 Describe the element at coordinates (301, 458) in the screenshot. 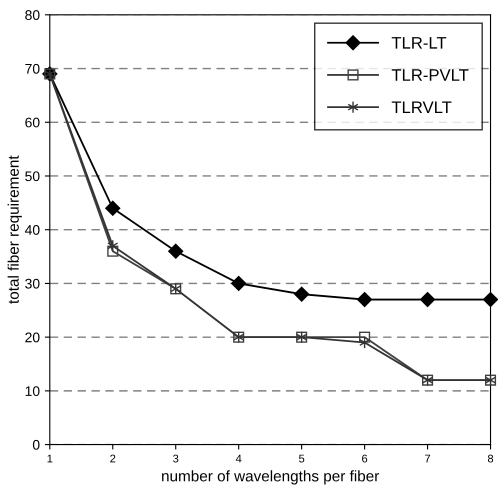

I see `x-tick-label: 5` at that location.